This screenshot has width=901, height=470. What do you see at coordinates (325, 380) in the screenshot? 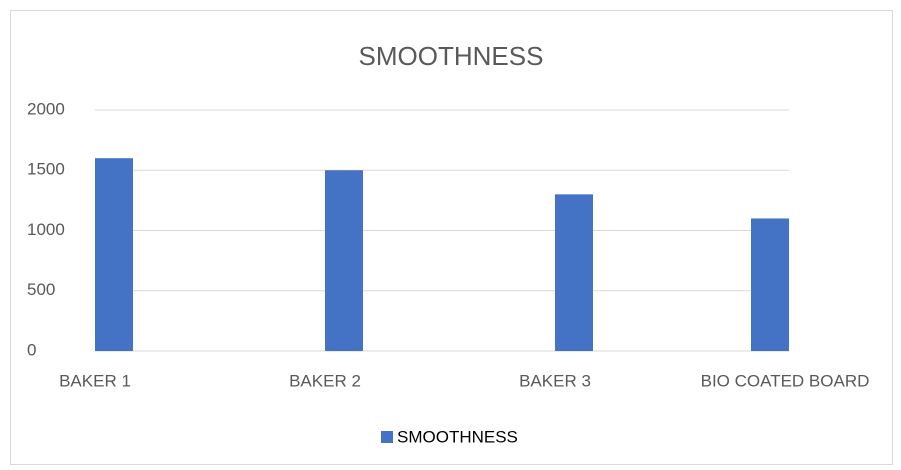
I see `x-tick-label: BAKER 2` at bounding box center [325, 380].